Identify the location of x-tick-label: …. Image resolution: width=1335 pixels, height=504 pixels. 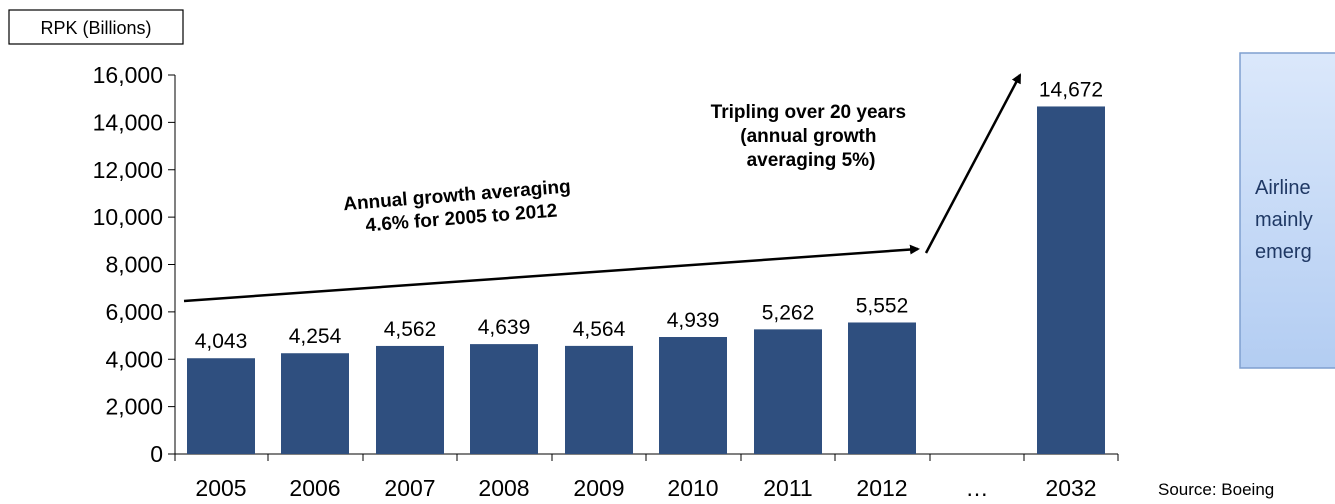
(977, 488).